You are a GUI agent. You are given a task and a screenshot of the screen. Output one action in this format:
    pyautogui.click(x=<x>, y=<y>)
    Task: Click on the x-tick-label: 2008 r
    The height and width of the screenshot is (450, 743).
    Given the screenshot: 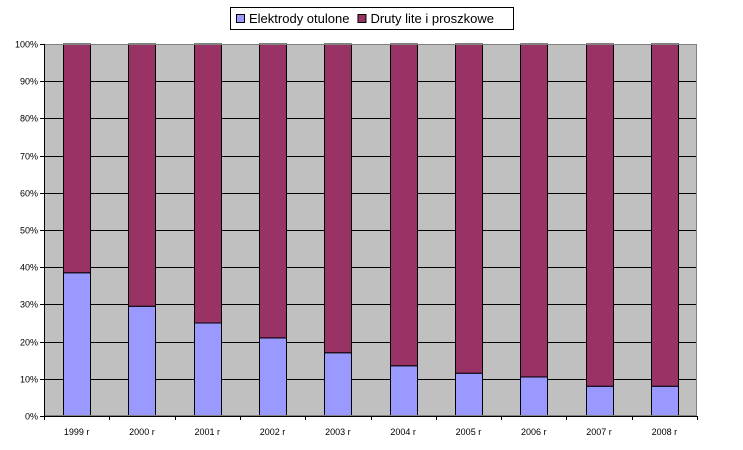 What is the action you would take?
    pyautogui.click(x=665, y=432)
    